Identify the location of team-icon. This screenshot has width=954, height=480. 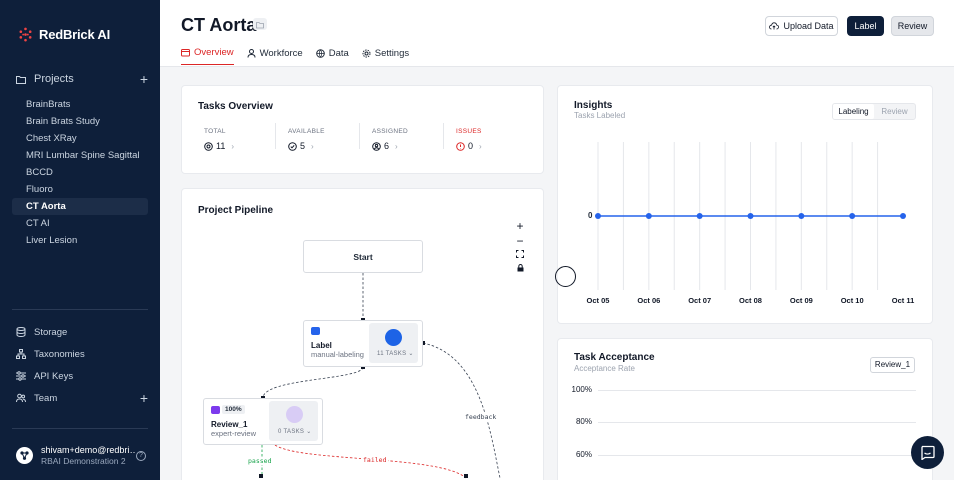
(21, 398).